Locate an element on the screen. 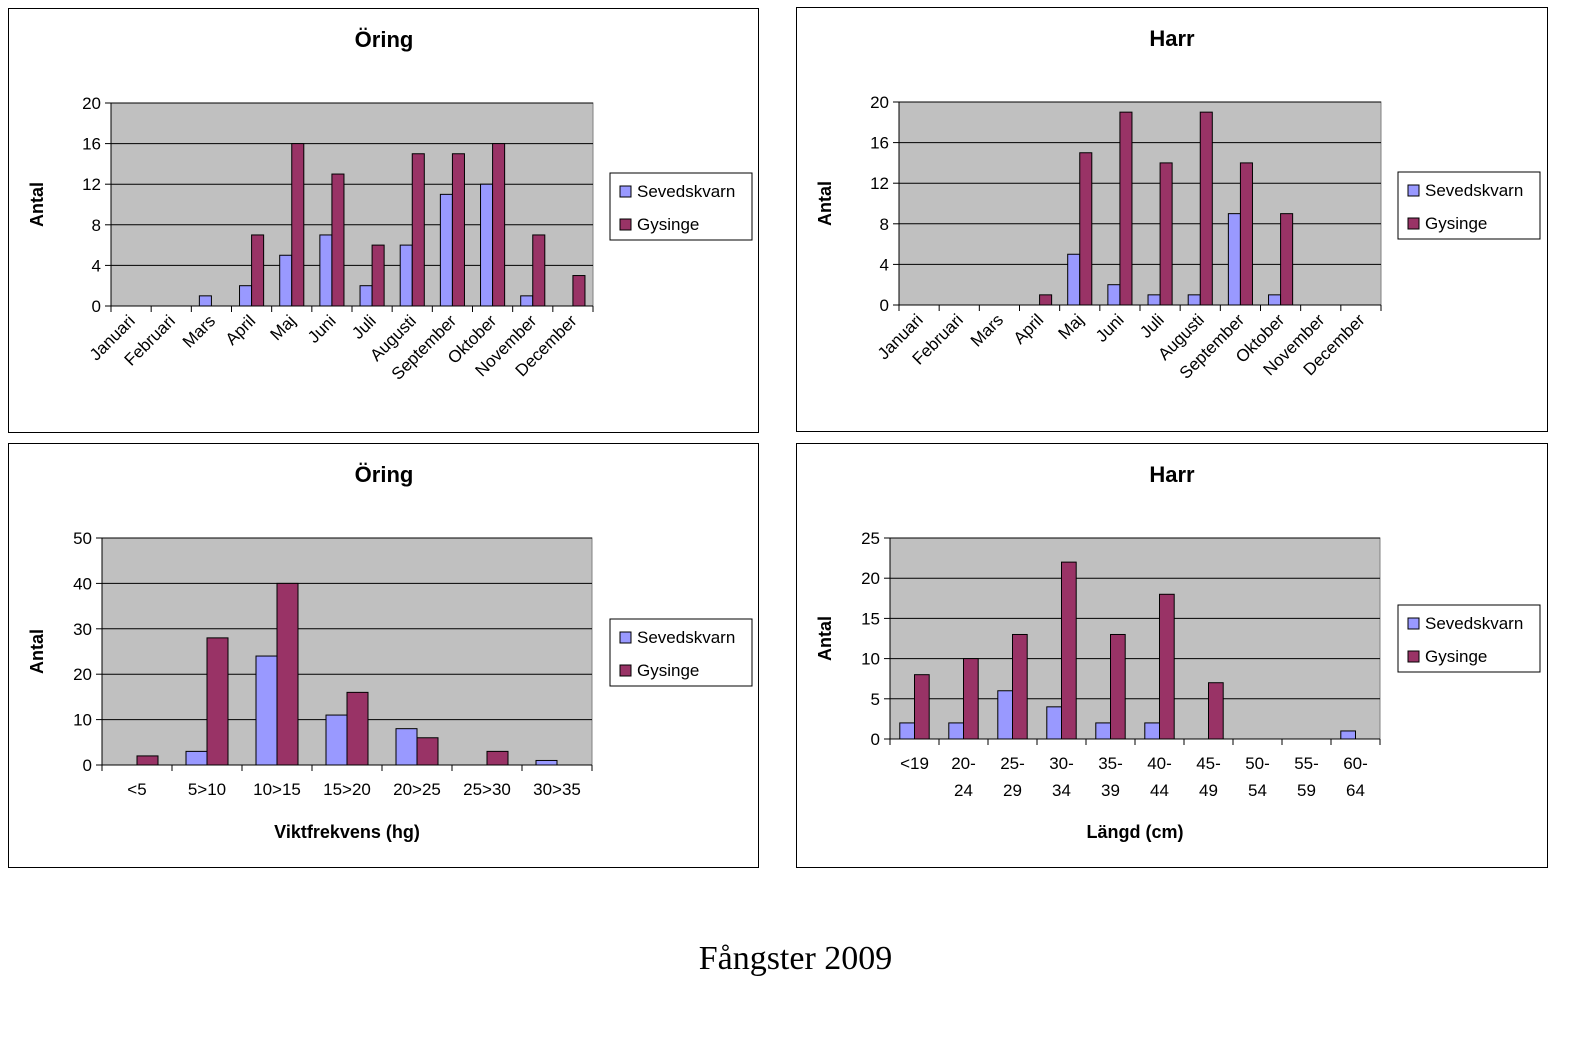 Image resolution: width=1591 pixels, height=1040 pixels. x-tick-label: April is located at coordinates (240, 329).